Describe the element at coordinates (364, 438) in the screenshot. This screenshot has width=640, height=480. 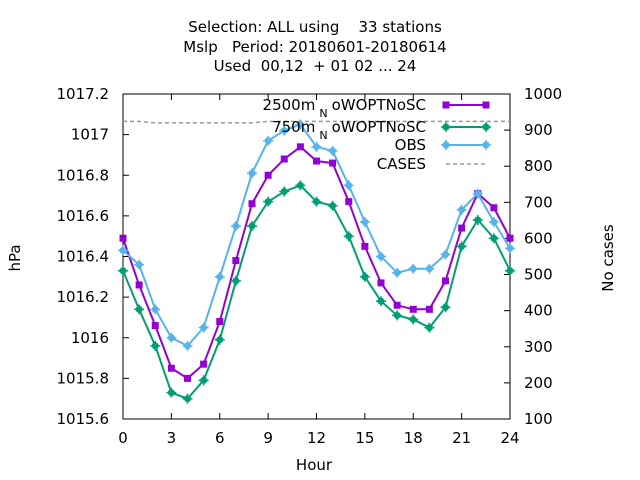
I see `x-tick-label: 15` at that location.